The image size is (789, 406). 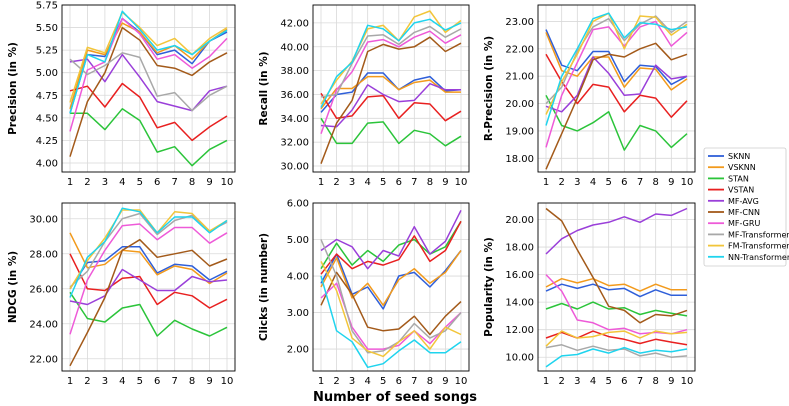 What do you see at coordinates (294, 23) in the screenshot?
I see `y-tick-label: 42.00` at bounding box center [294, 23].